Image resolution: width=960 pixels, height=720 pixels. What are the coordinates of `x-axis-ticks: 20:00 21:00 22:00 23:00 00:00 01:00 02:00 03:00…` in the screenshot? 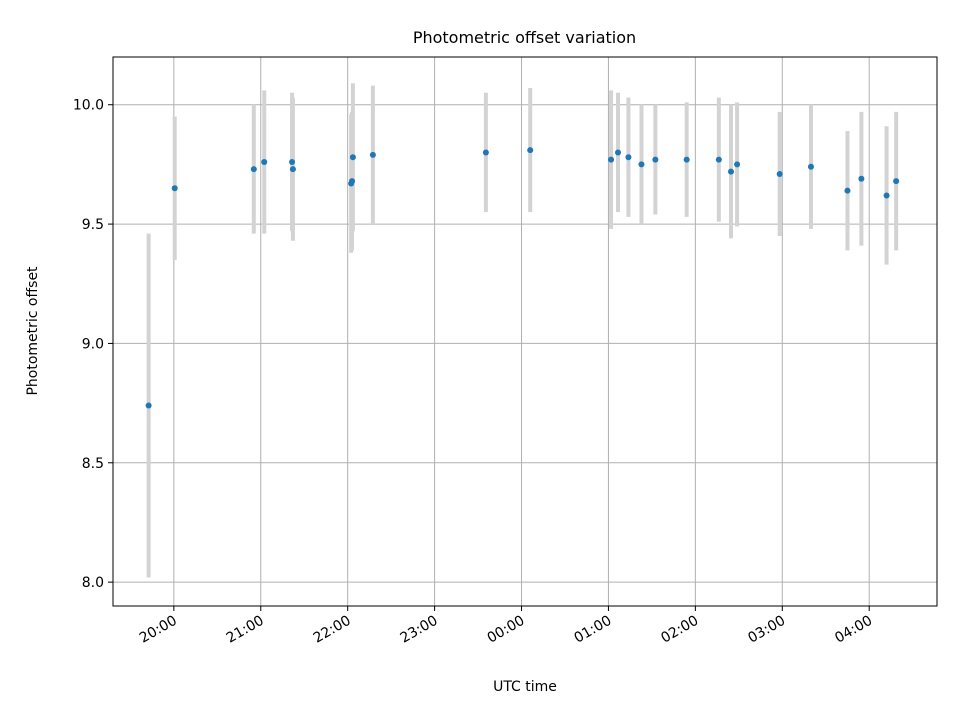 It's located at (506, 626).